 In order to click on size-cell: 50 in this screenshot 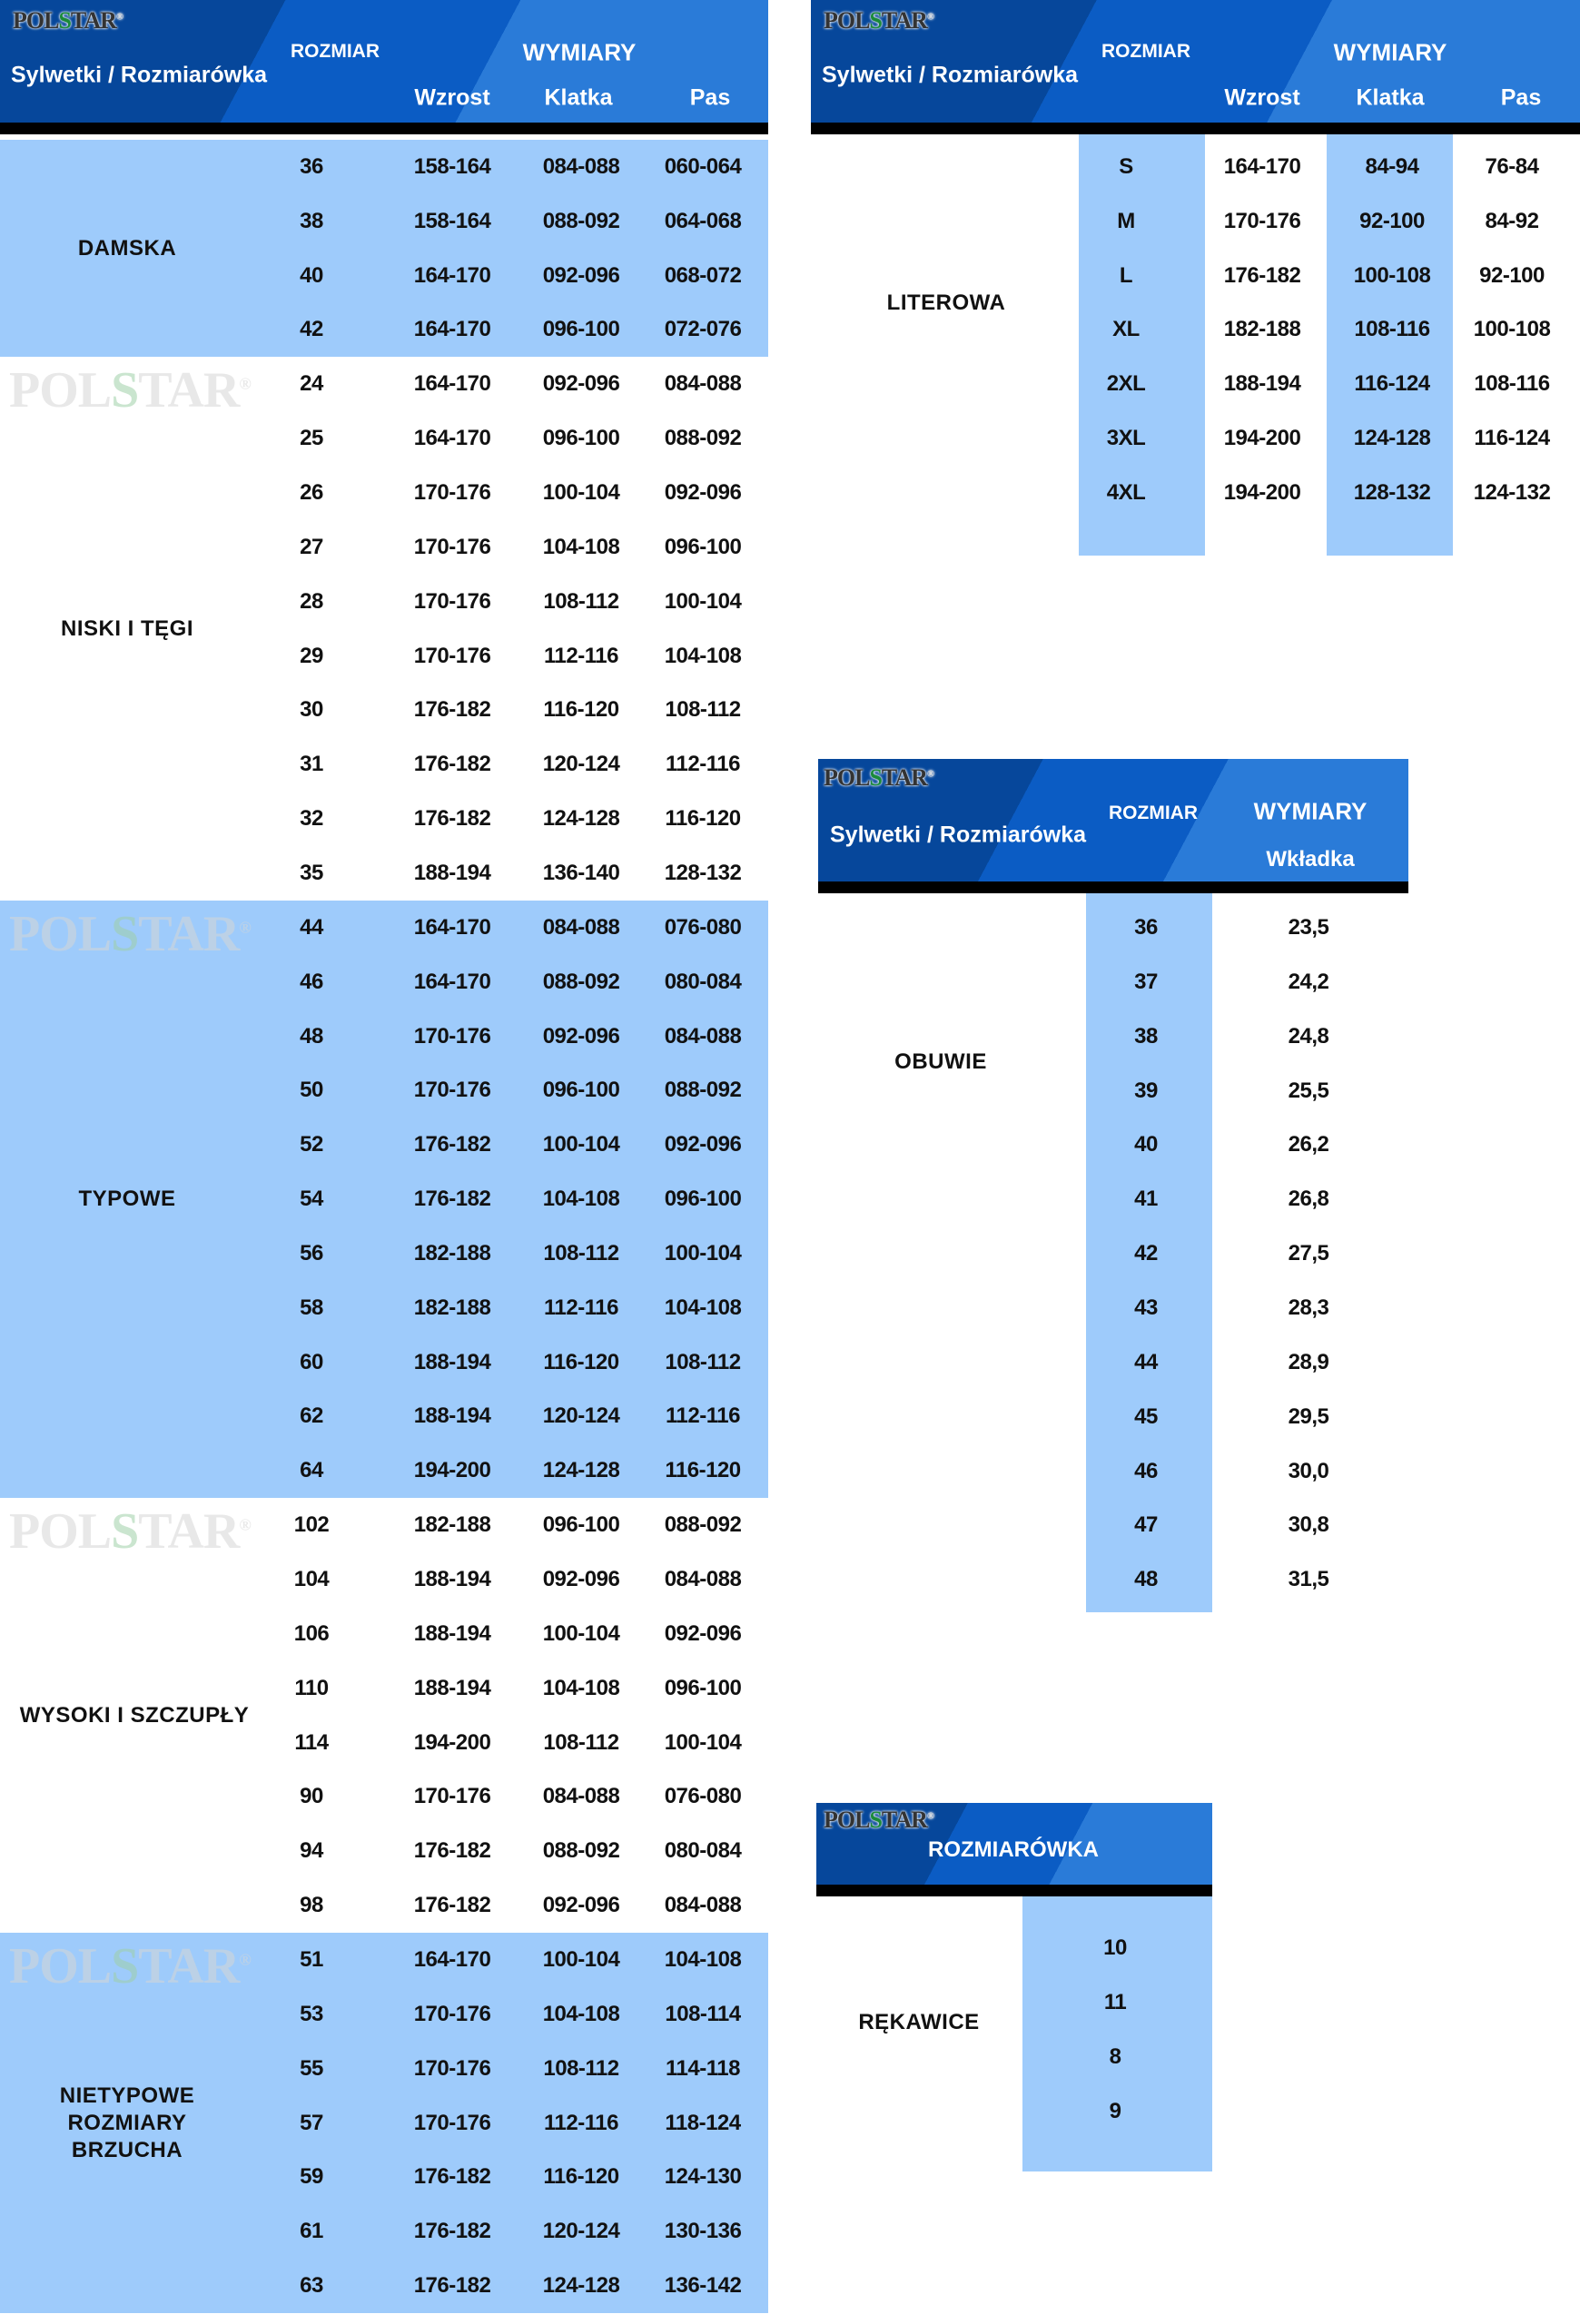, I will do `click(312, 1090)`.